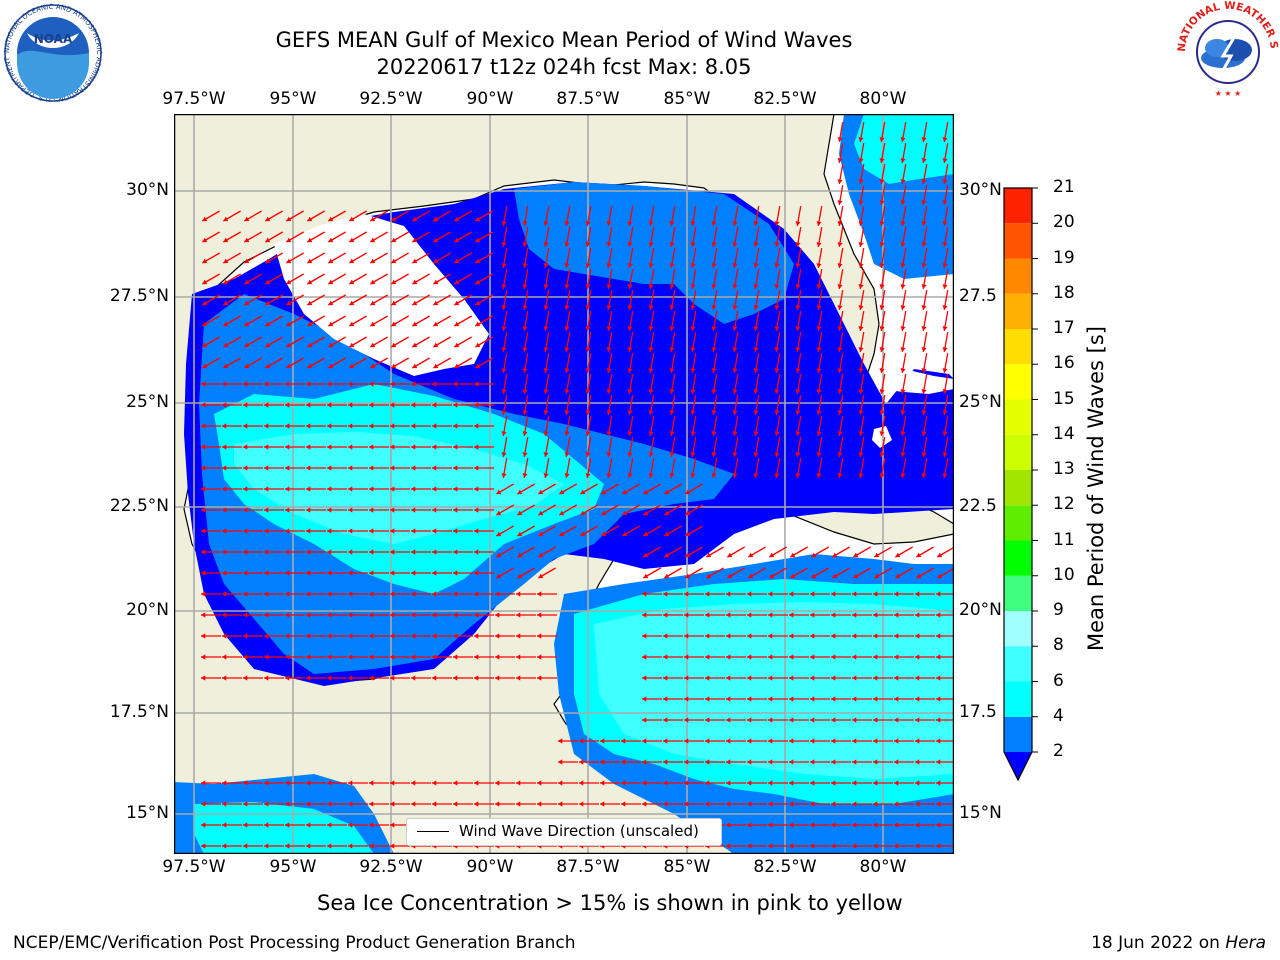 The image size is (1280, 960). Describe the element at coordinates (564, 832) in the screenshot. I see `map-legend: Wind Wave Direction (unscaled)` at that location.